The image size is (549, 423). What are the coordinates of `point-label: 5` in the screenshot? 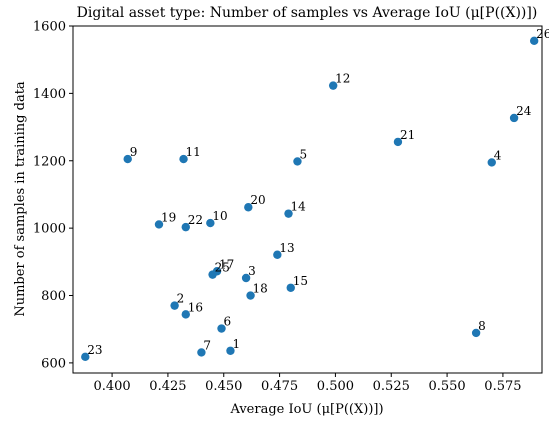 It's located at (303, 154).